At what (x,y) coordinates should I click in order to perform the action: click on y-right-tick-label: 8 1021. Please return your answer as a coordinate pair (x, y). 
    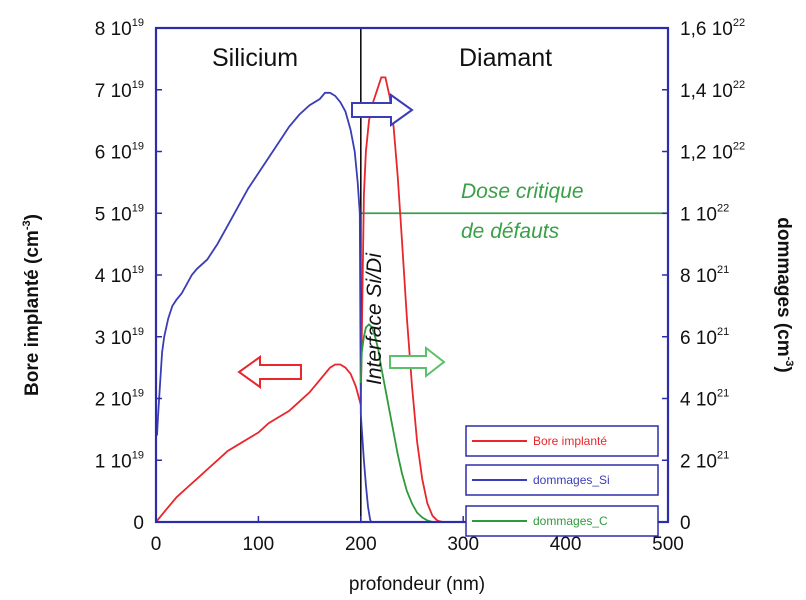
    Looking at the image, I should click on (704, 275).